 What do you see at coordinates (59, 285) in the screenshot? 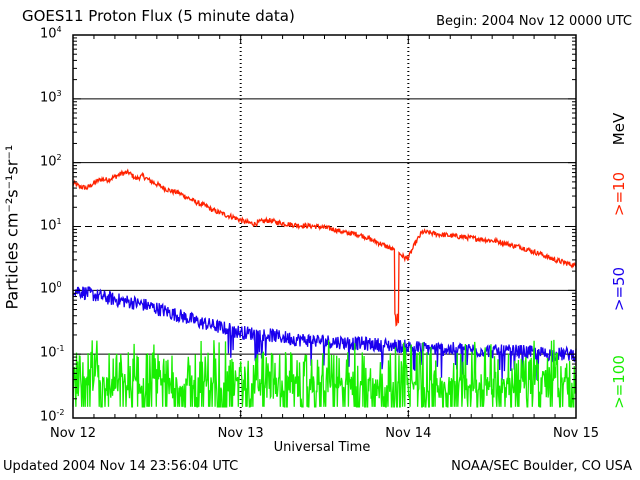
I see `y-tick-exponent: 0` at bounding box center [59, 285].